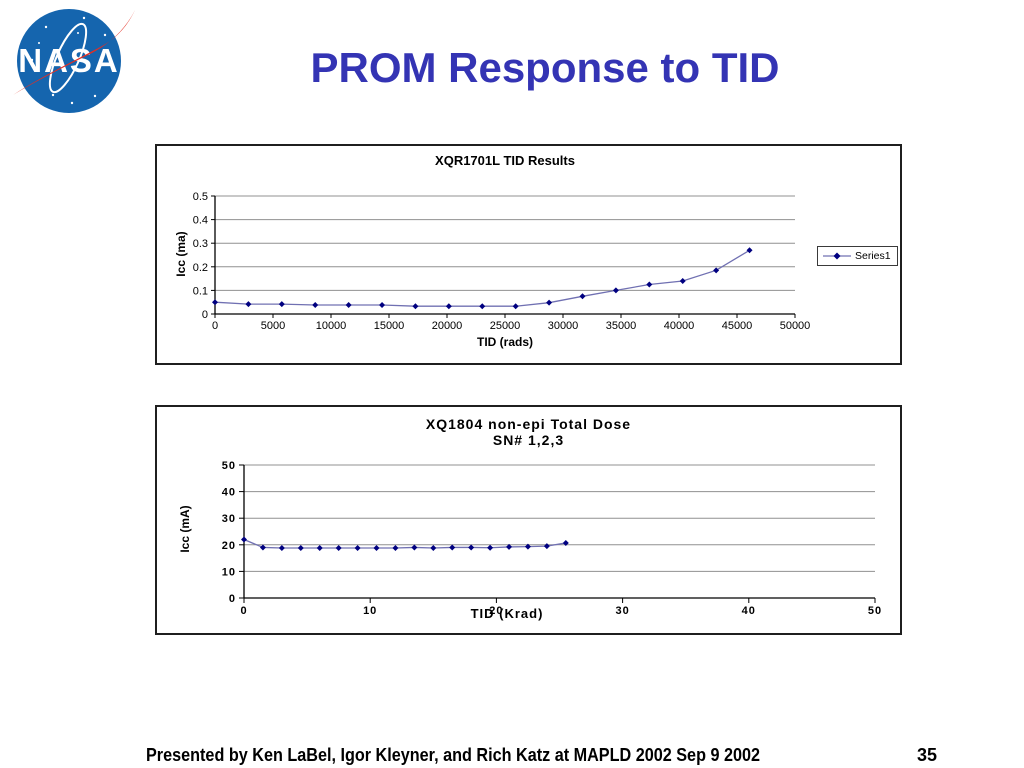  Describe the element at coordinates (873, 256) in the screenshot. I see `legend-series-label: Series1` at that location.